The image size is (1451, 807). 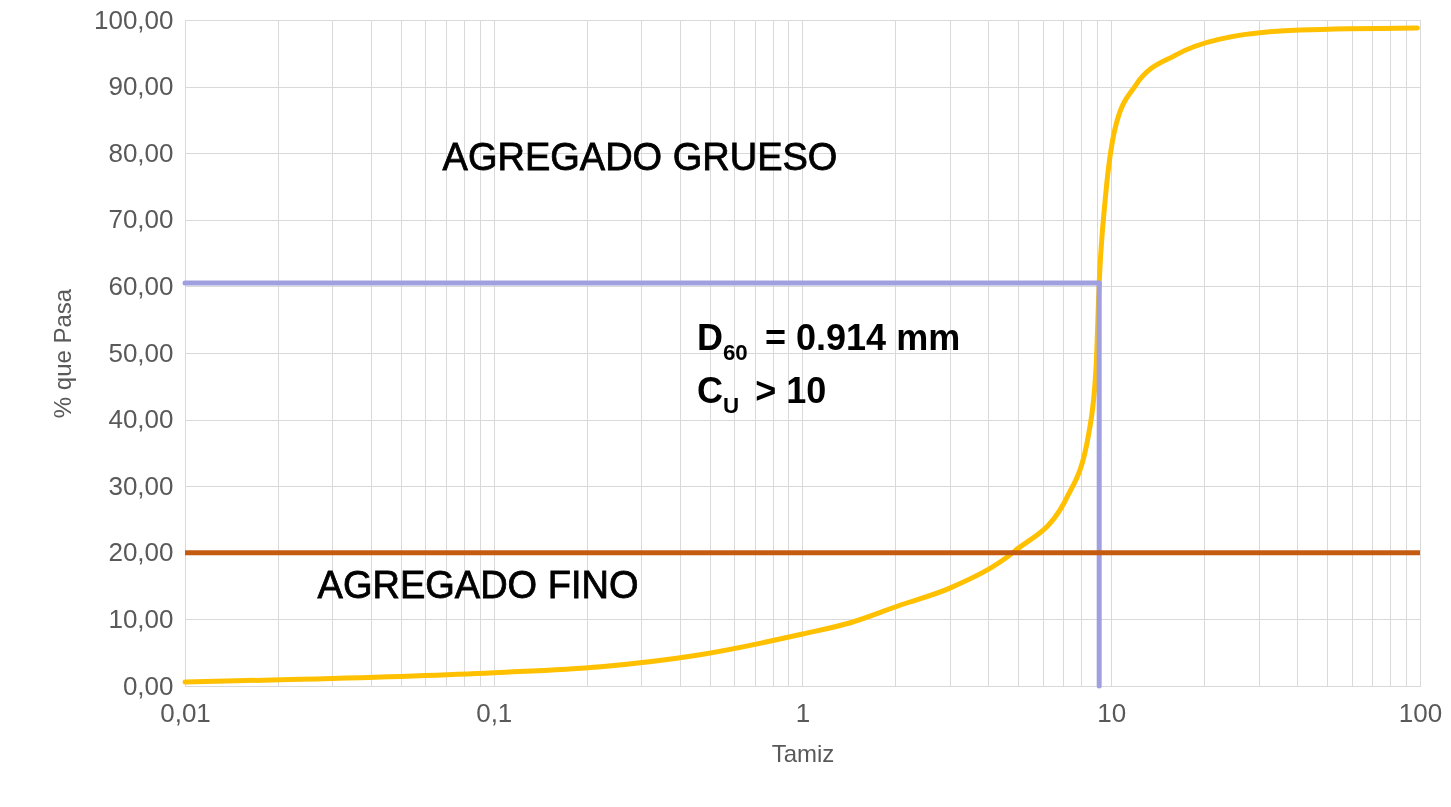 I want to click on x-tick-label: 10, so click(x=1112, y=712).